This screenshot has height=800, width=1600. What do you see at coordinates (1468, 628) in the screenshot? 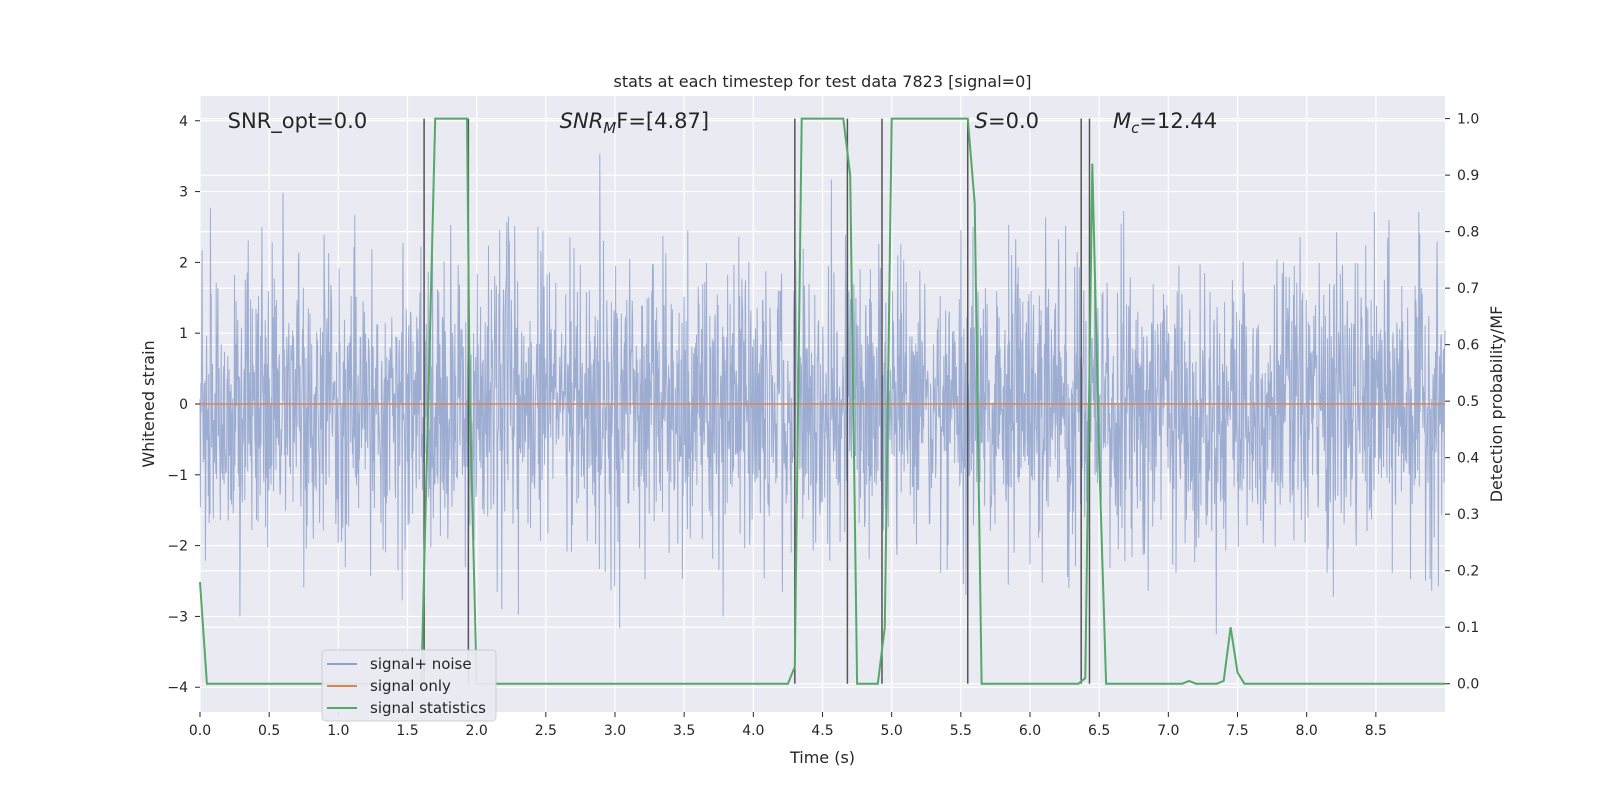
I see `y-right-tick-label: 0.1` at bounding box center [1468, 628].